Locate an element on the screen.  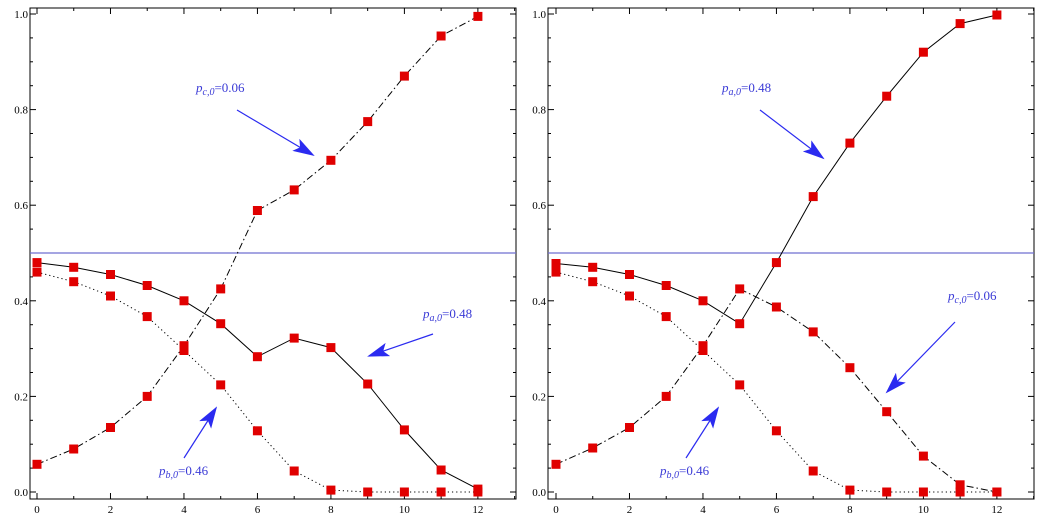
right-y-tick-label: 0.2 is located at coordinates (539, 397).